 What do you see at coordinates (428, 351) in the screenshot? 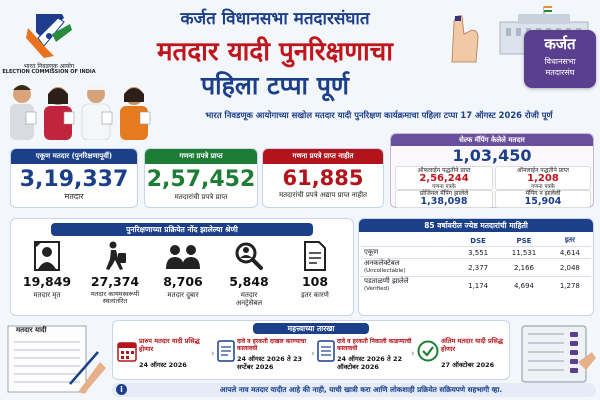
I see `check-circle-icon` at bounding box center [428, 351].